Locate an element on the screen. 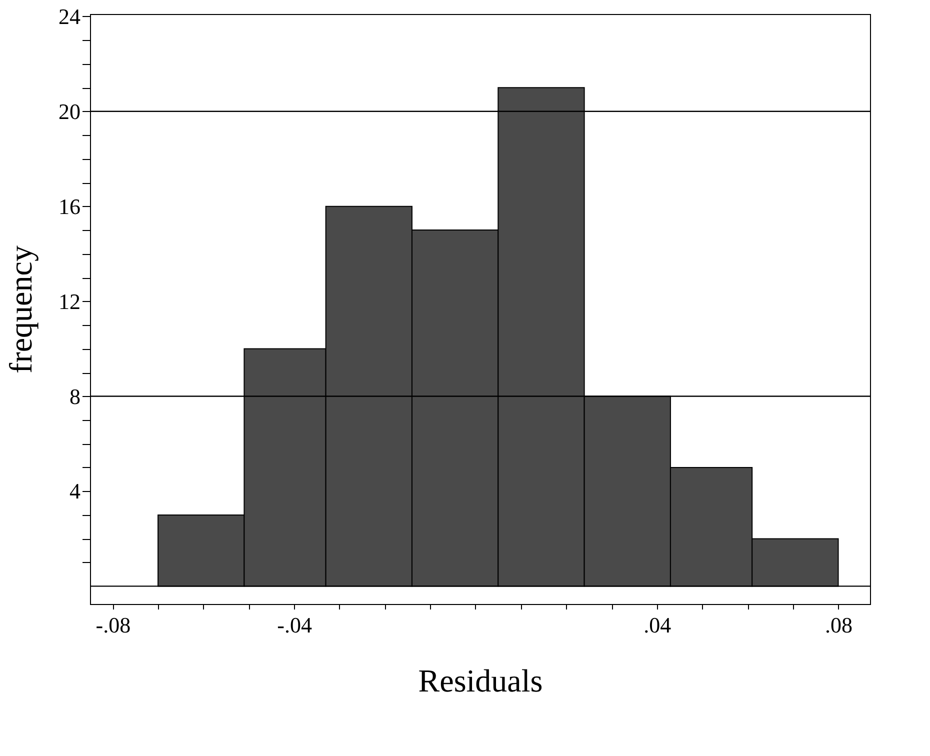 The height and width of the screenshot is (756, 930). y-tick-label: 16 is located at coordinates (69, 206).